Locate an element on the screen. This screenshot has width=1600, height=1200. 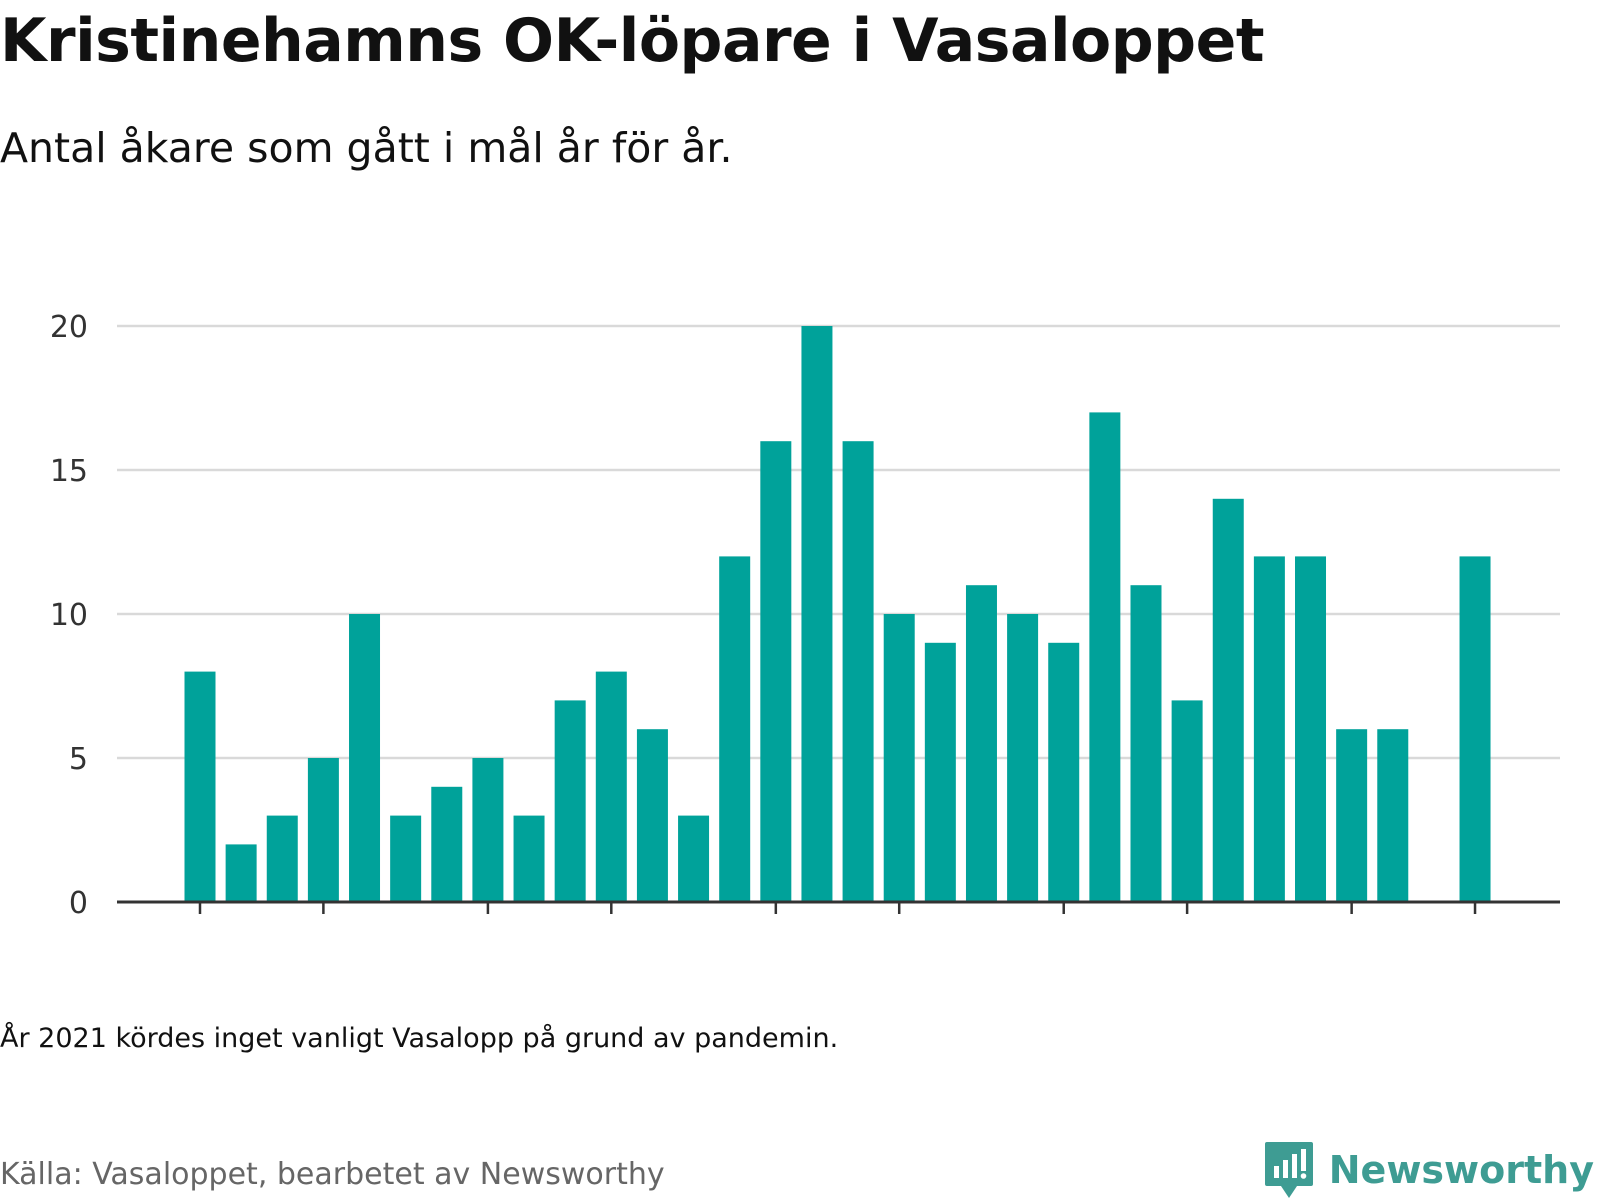
y-tick-label: 20 is located at coordinates (69, 327).